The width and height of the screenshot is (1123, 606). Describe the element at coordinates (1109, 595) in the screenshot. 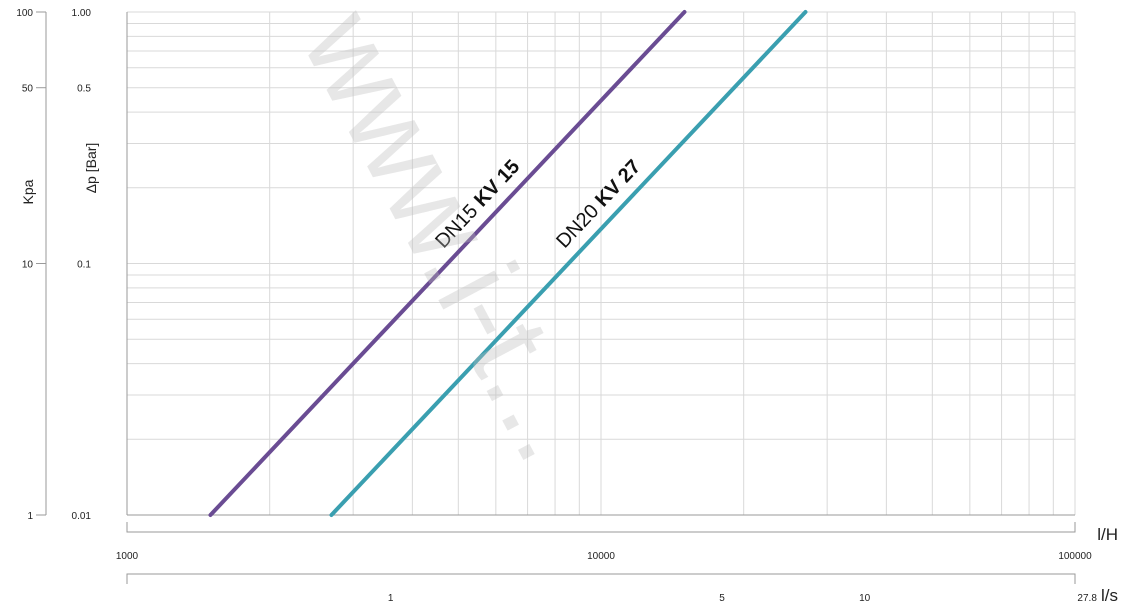

I see `x-axis-title-lps: l/s` at that location.